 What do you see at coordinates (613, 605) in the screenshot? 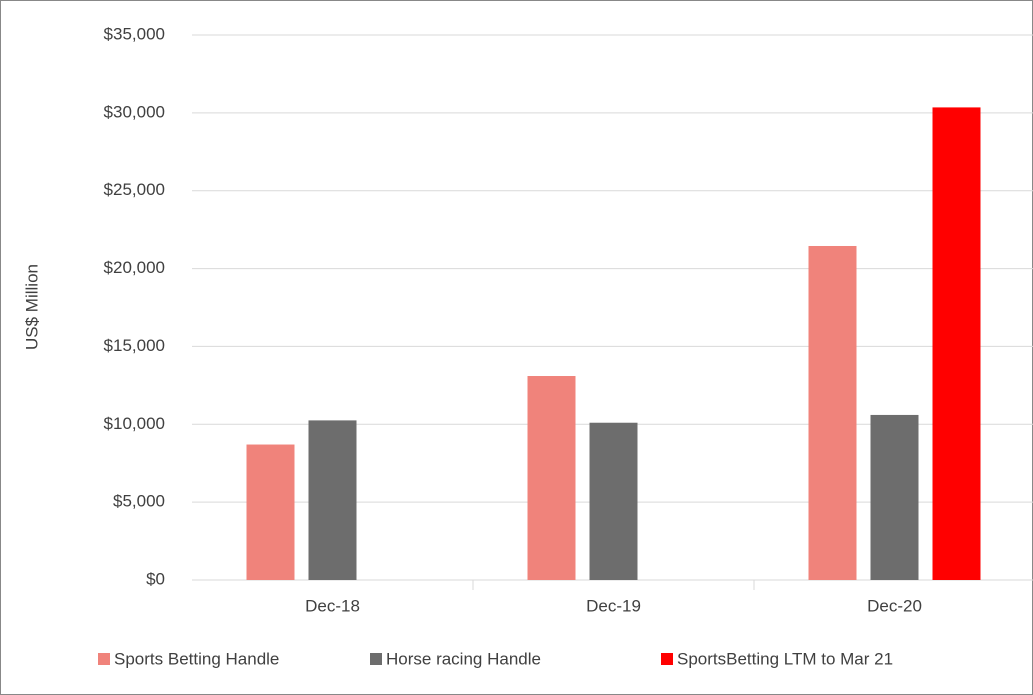
I see `x-tick-label: Dec-19` at bounding box center [613, 605].